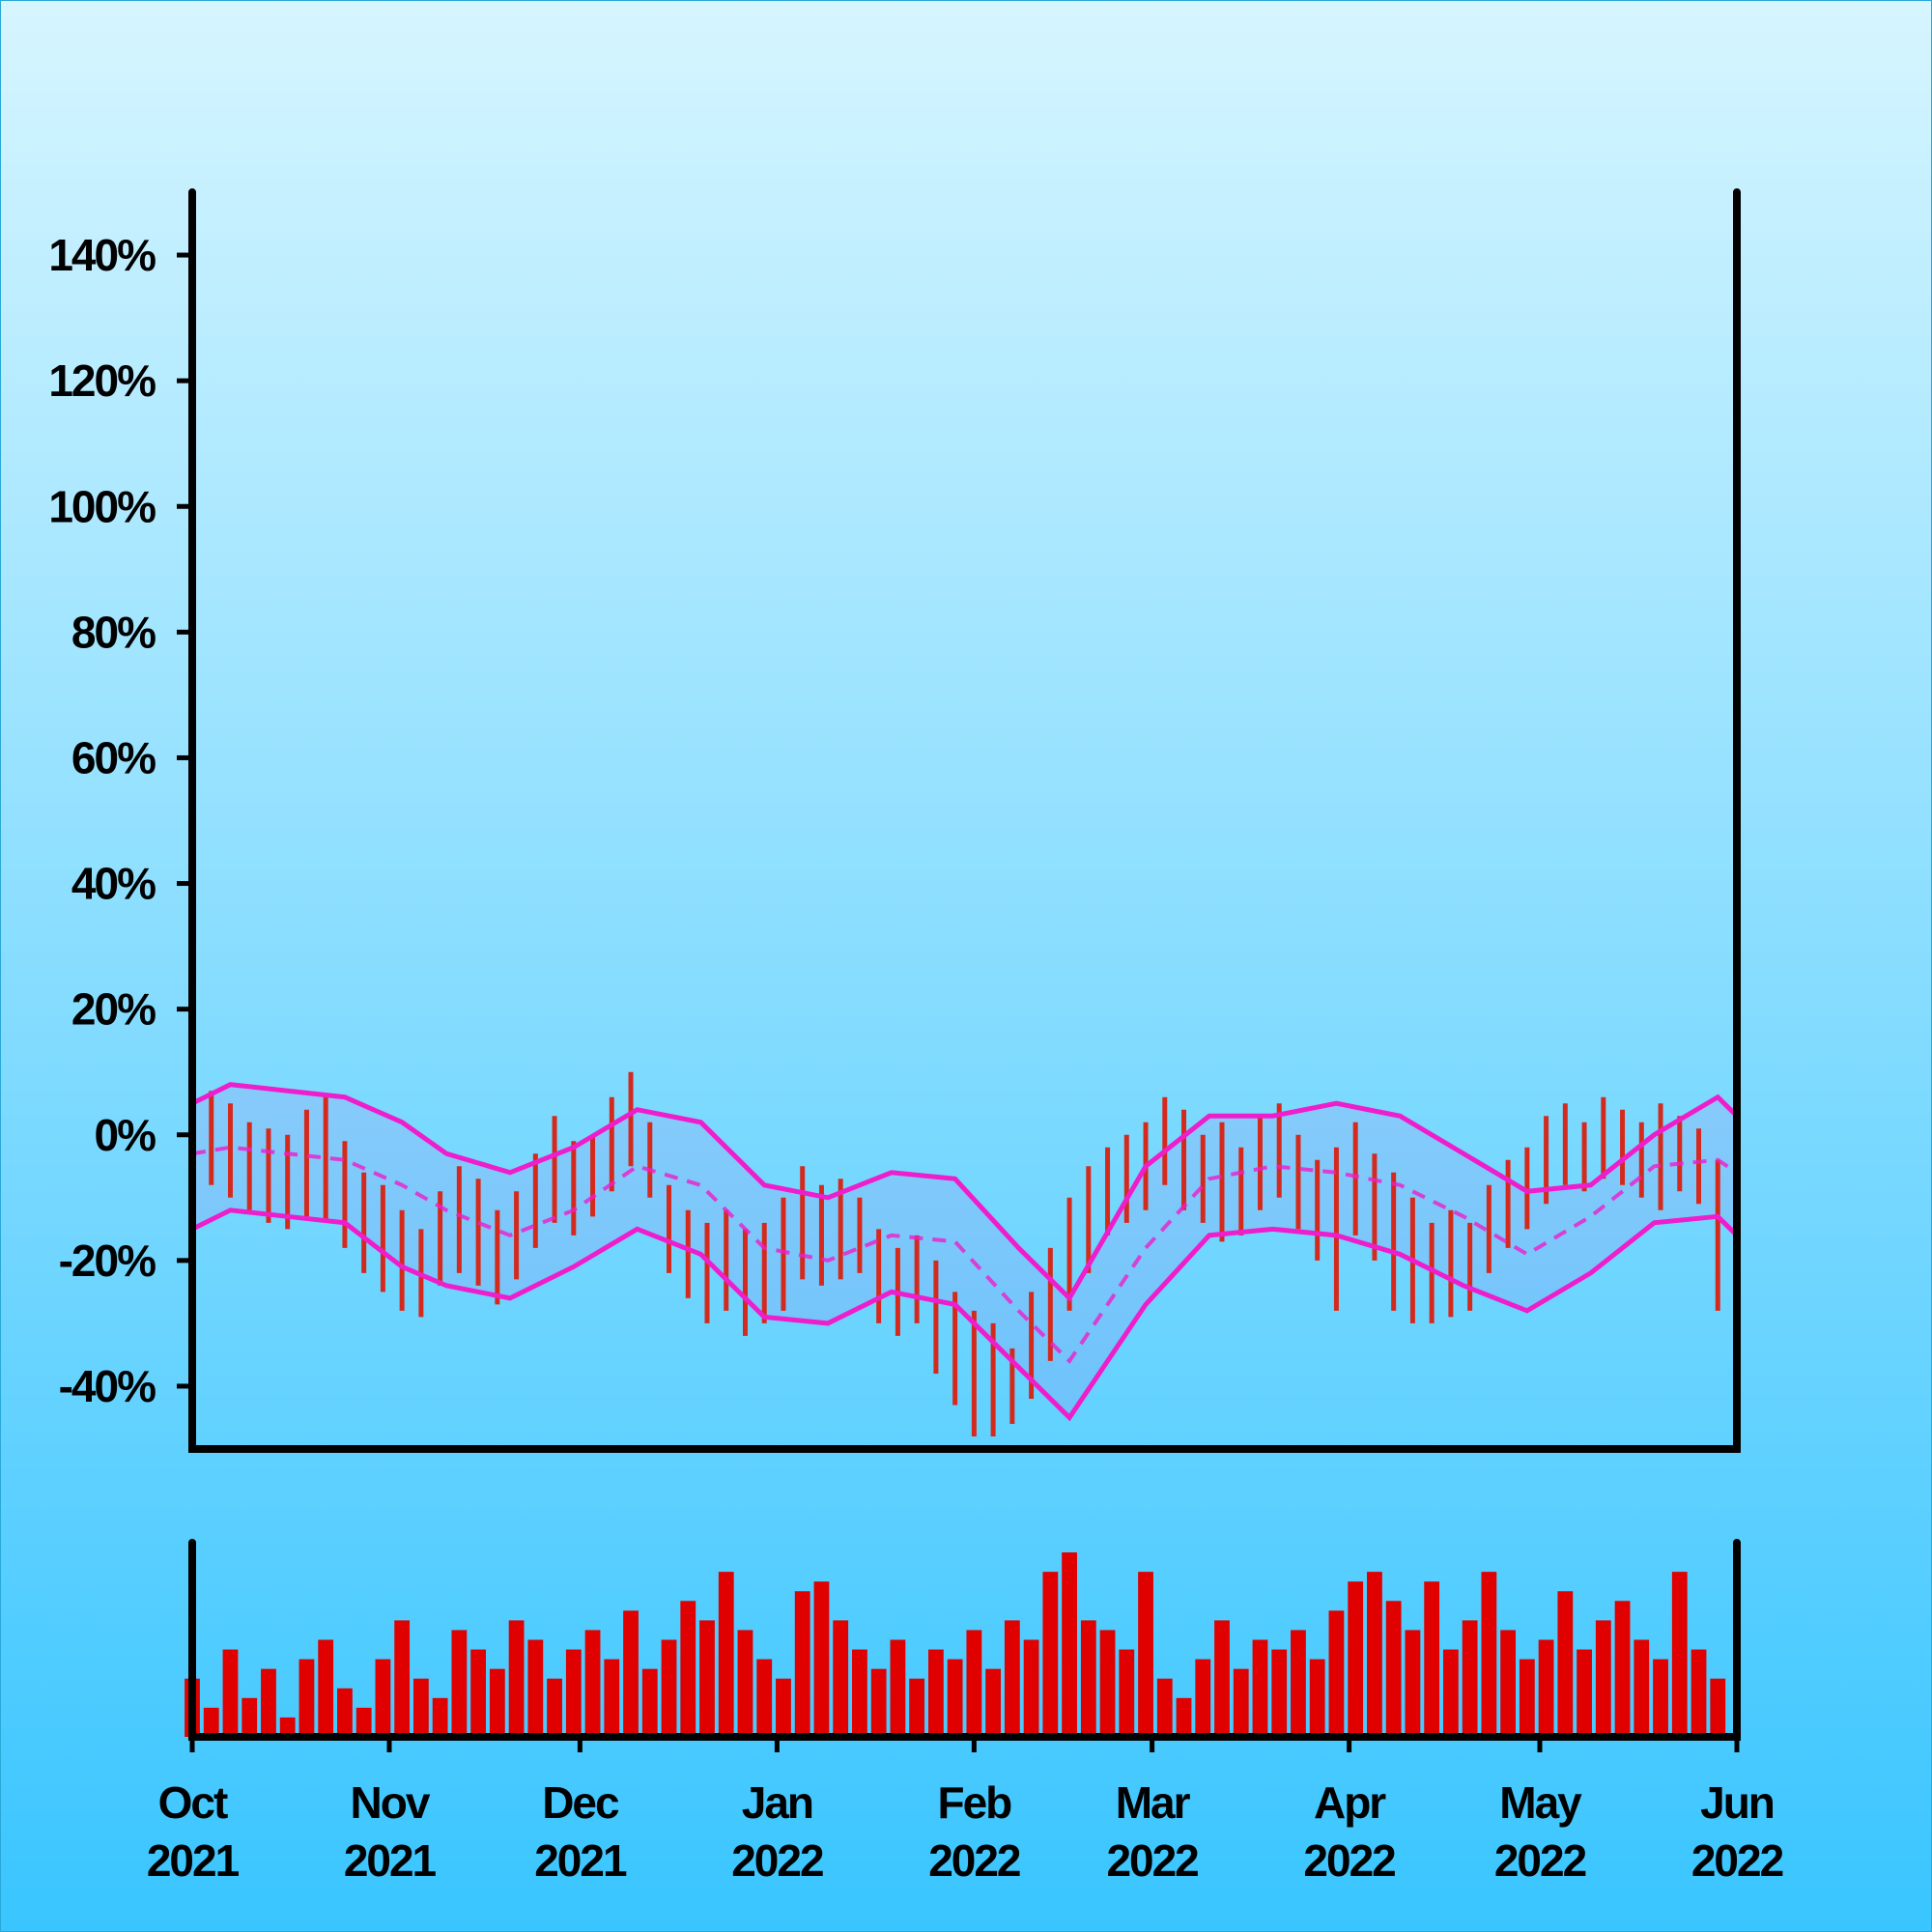 The width and height of the screenshot is (1932, 1932). What do you see at coordinates (193, 1831) in the screenshot?
I see `x-tick-label: Oct 2021` at bounding box center [193, 1831].